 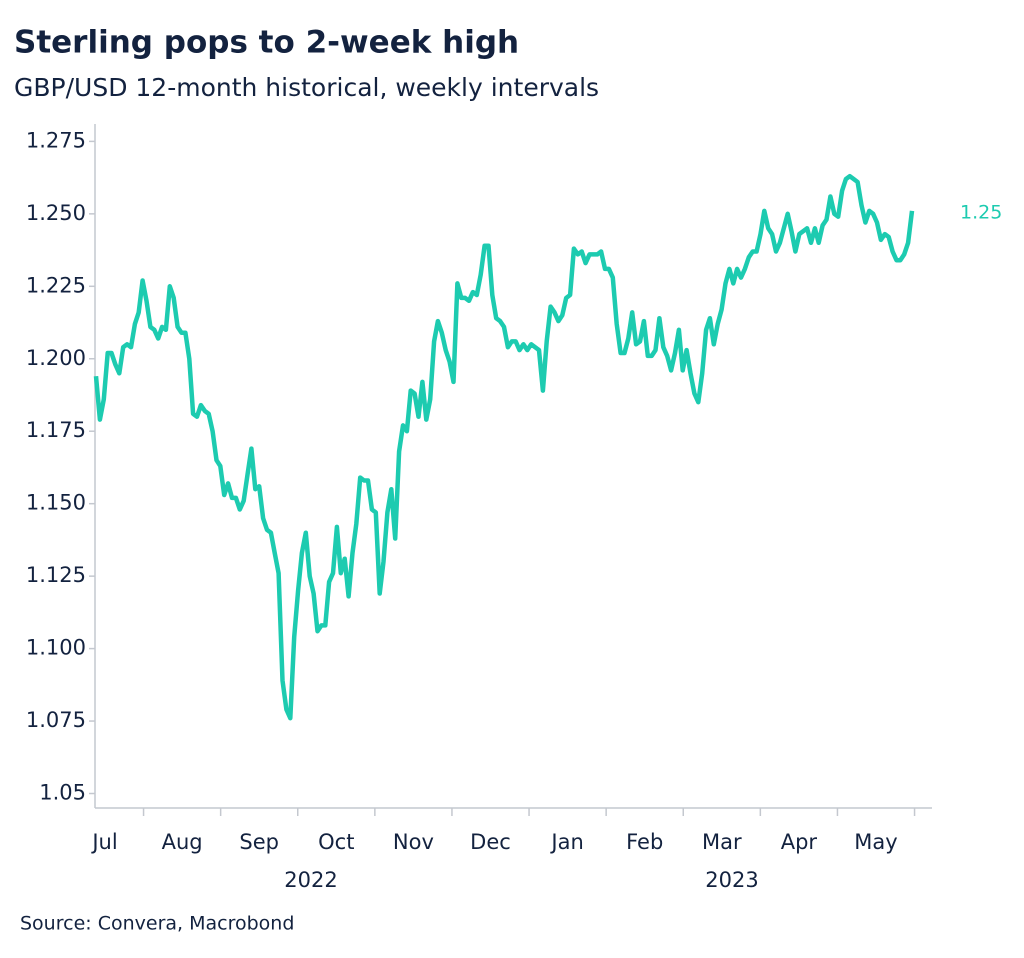 I want to click on x-tick-label: Jan, so click(x=566, y=842).